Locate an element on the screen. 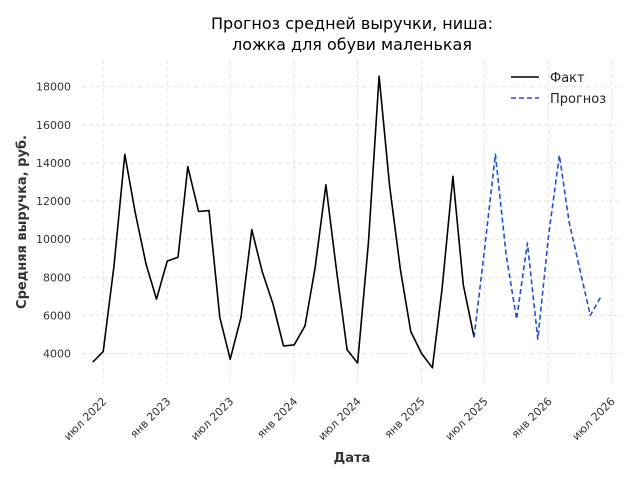  y-axis-label: Средняя выручка, руб. is located at coordinates (22, 222).